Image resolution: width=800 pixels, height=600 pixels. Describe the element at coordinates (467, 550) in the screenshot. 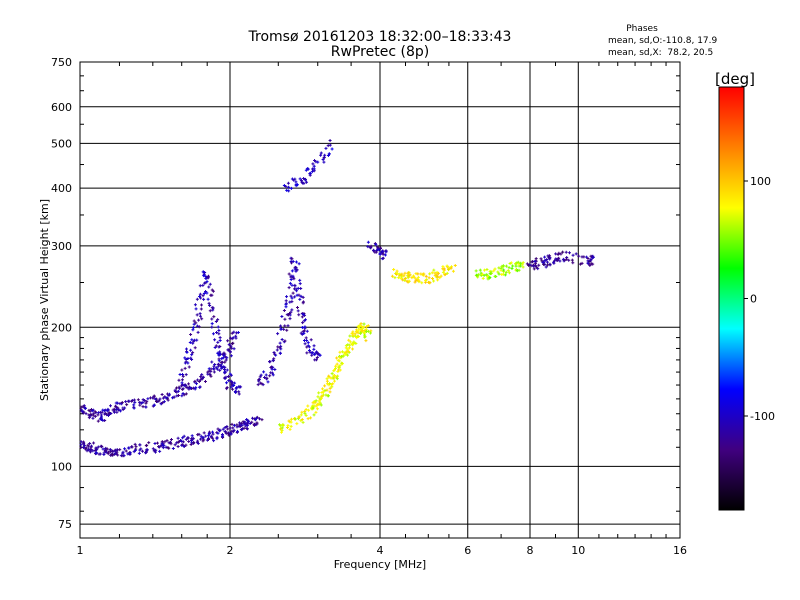

I see `x-tick-label: 6` at that location.